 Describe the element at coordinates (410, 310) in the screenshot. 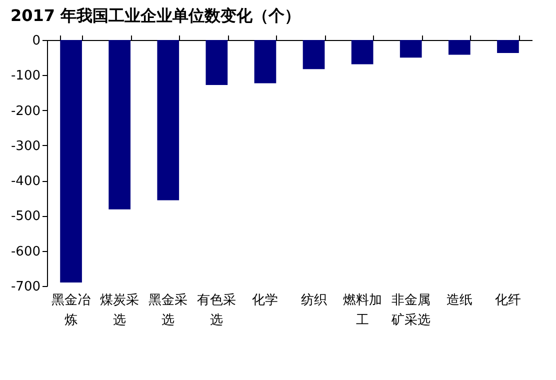

I see `x-tick-label: 非金属矿采选` at that location.